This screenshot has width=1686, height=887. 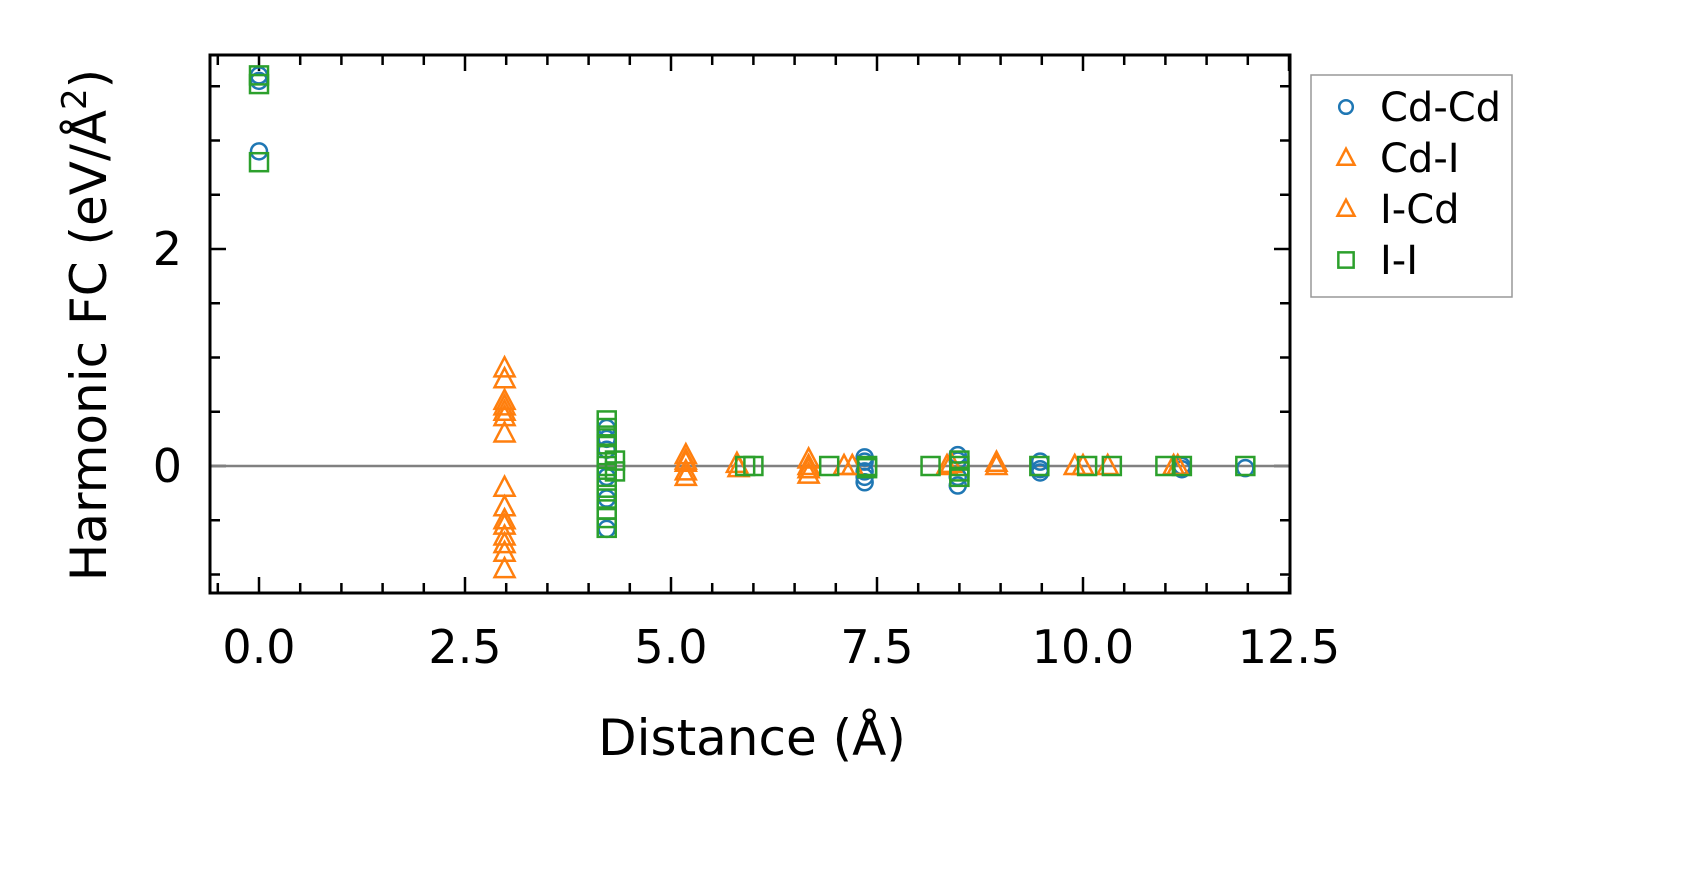 What do you see at coordinates (464, 647) in the screenshot?
I see `x-tick-label: 2.5` at bounding box center [464, 647].